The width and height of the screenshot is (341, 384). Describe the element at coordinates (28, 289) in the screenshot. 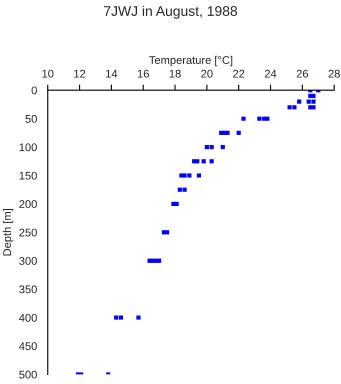

I see `y-tick-label: 350` at that location.